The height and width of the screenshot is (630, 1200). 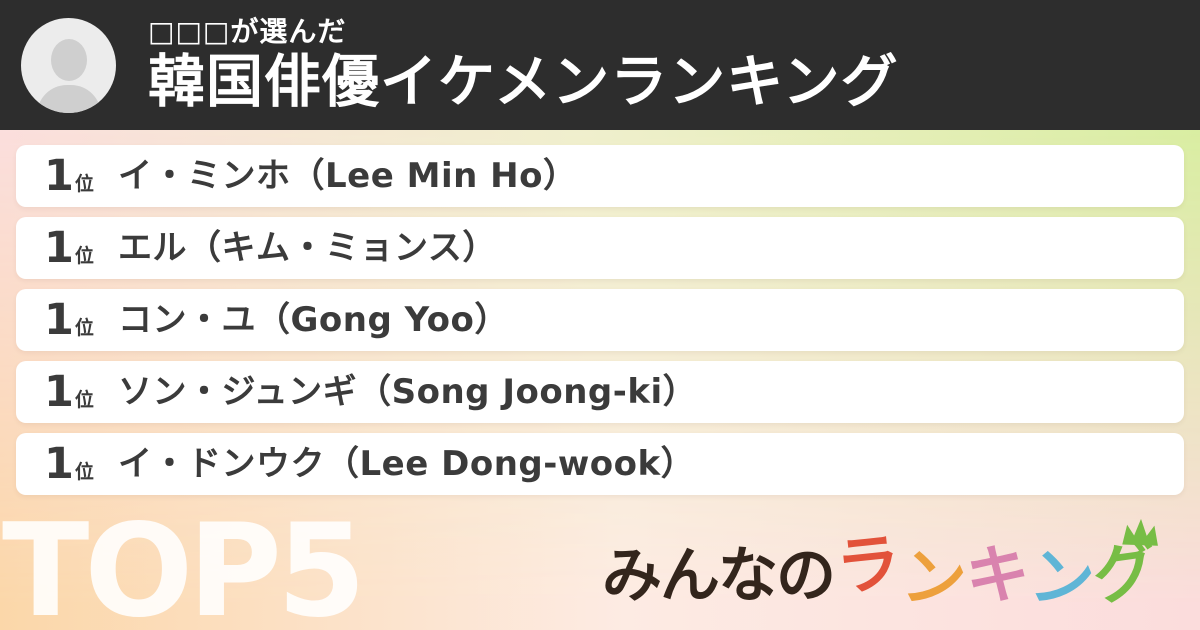 What do you see at coordinates (997, 576) in the screenshot?
I see `logo-char-ki: キ` at bounding box center [997, 576].